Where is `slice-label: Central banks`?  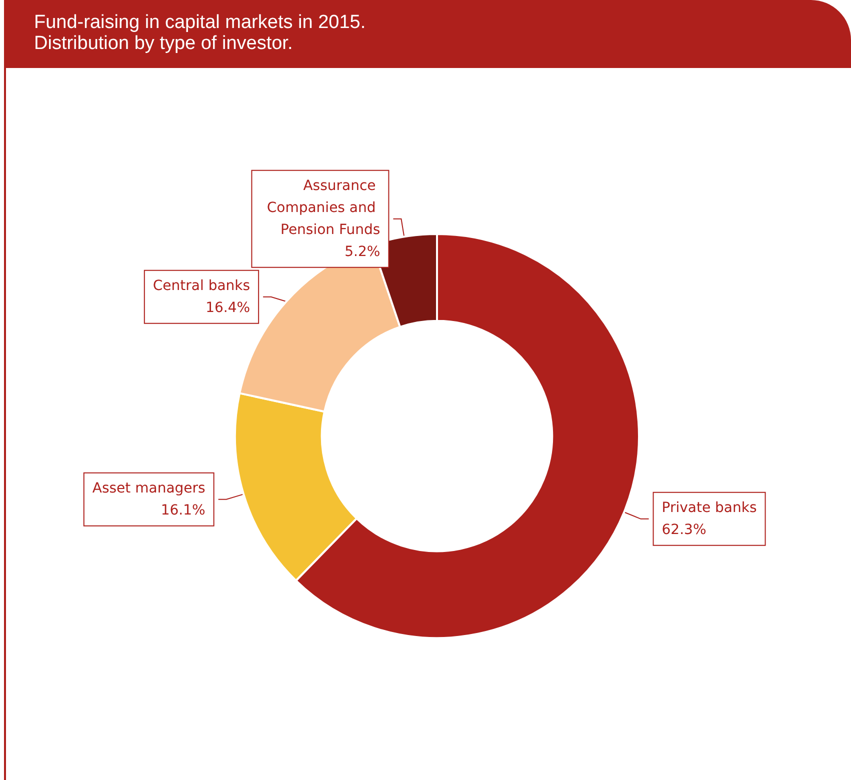
slice-label: Central banks is located at coordinates (201, 286).